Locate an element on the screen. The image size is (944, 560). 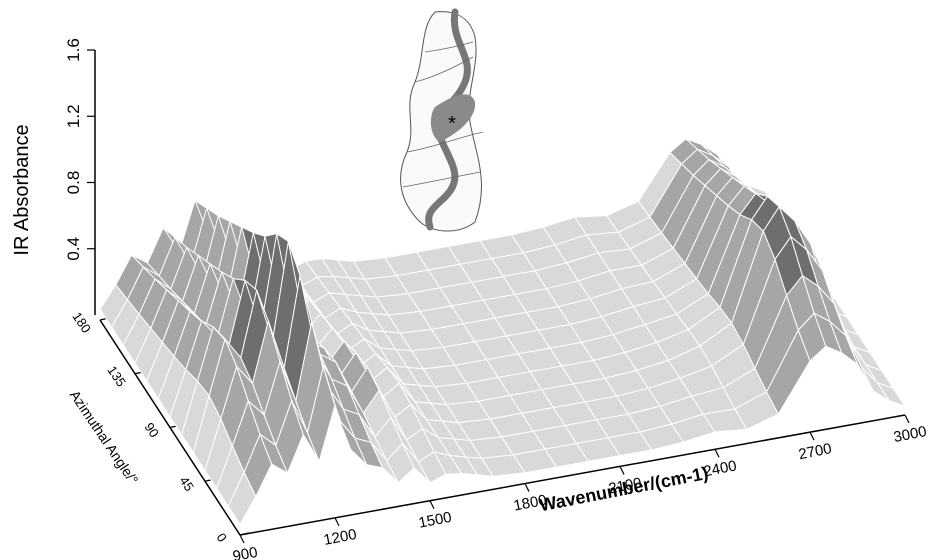
fiber-inset-icon: * is located at coordinates (442, 120).